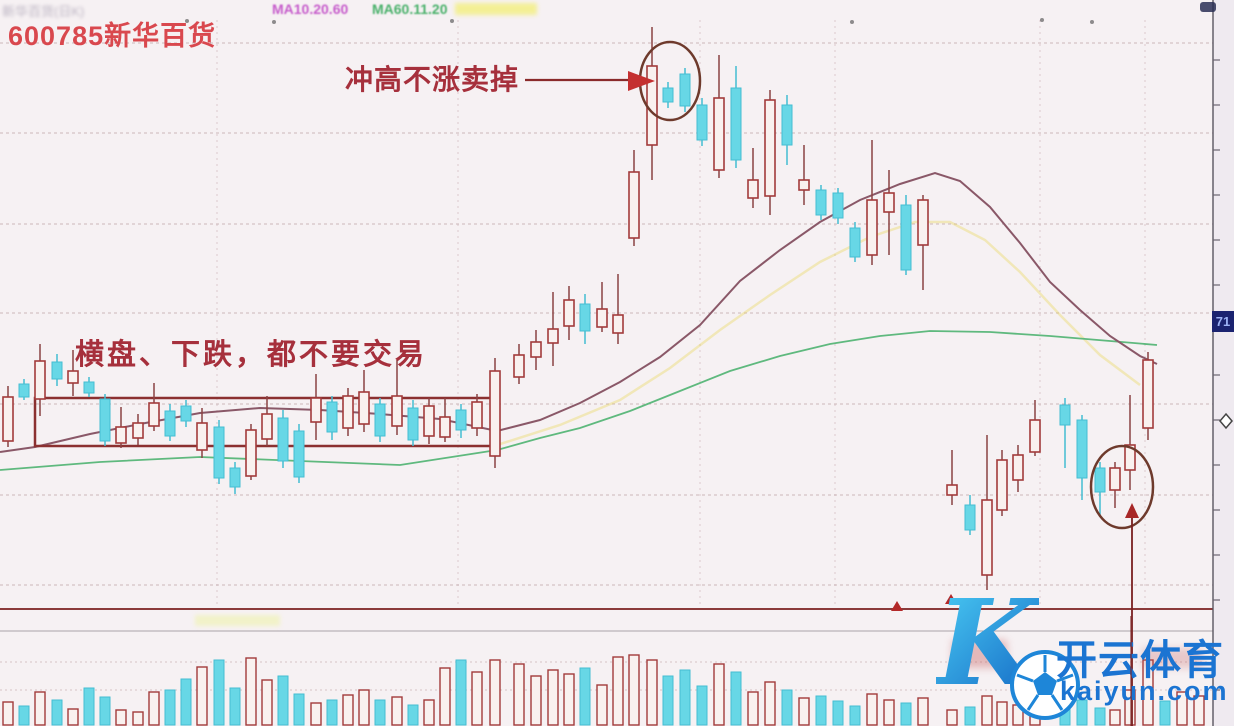  Describe the element at coordinates (310, 9) in the screenshot. I see `ma-indicator-label-1: MA10.20.60` at that location.